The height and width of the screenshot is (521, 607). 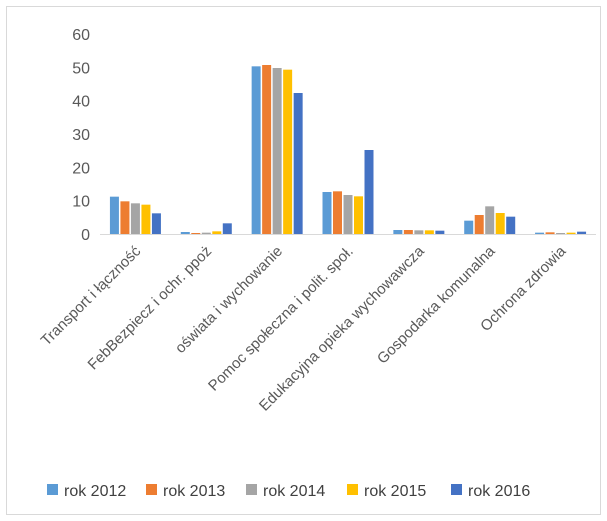 I want to click on legend-label: rok 2016, so click(x=499, y=491).